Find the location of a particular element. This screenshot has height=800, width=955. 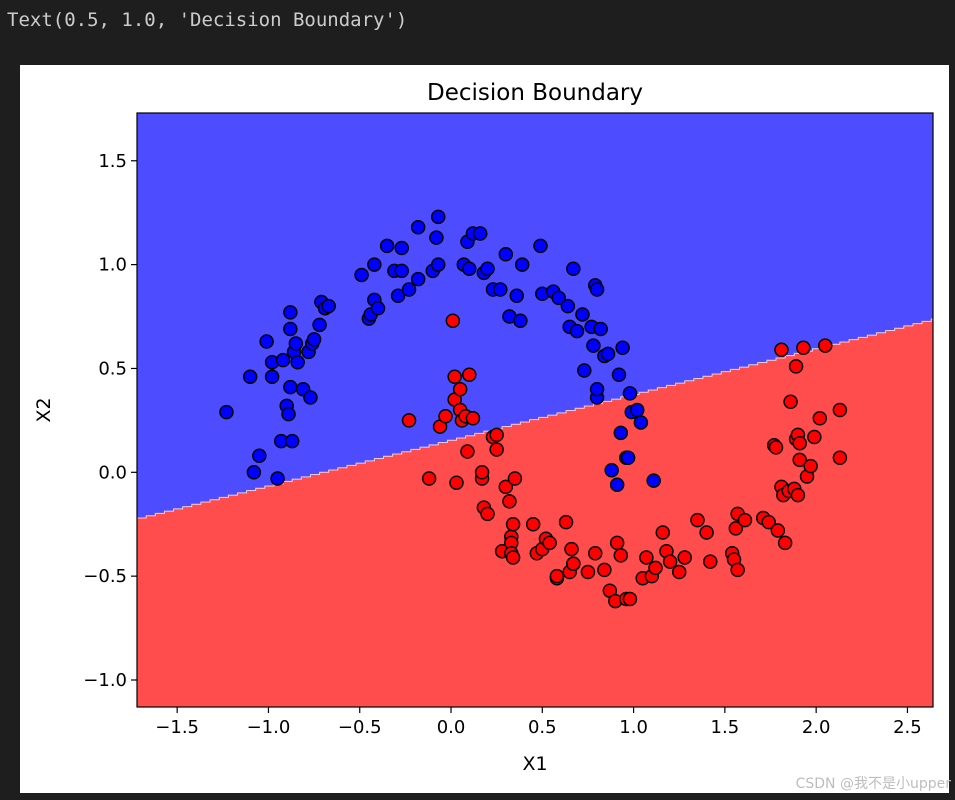

y-tick-label: 1.0 is located at coordinates (112, 265).